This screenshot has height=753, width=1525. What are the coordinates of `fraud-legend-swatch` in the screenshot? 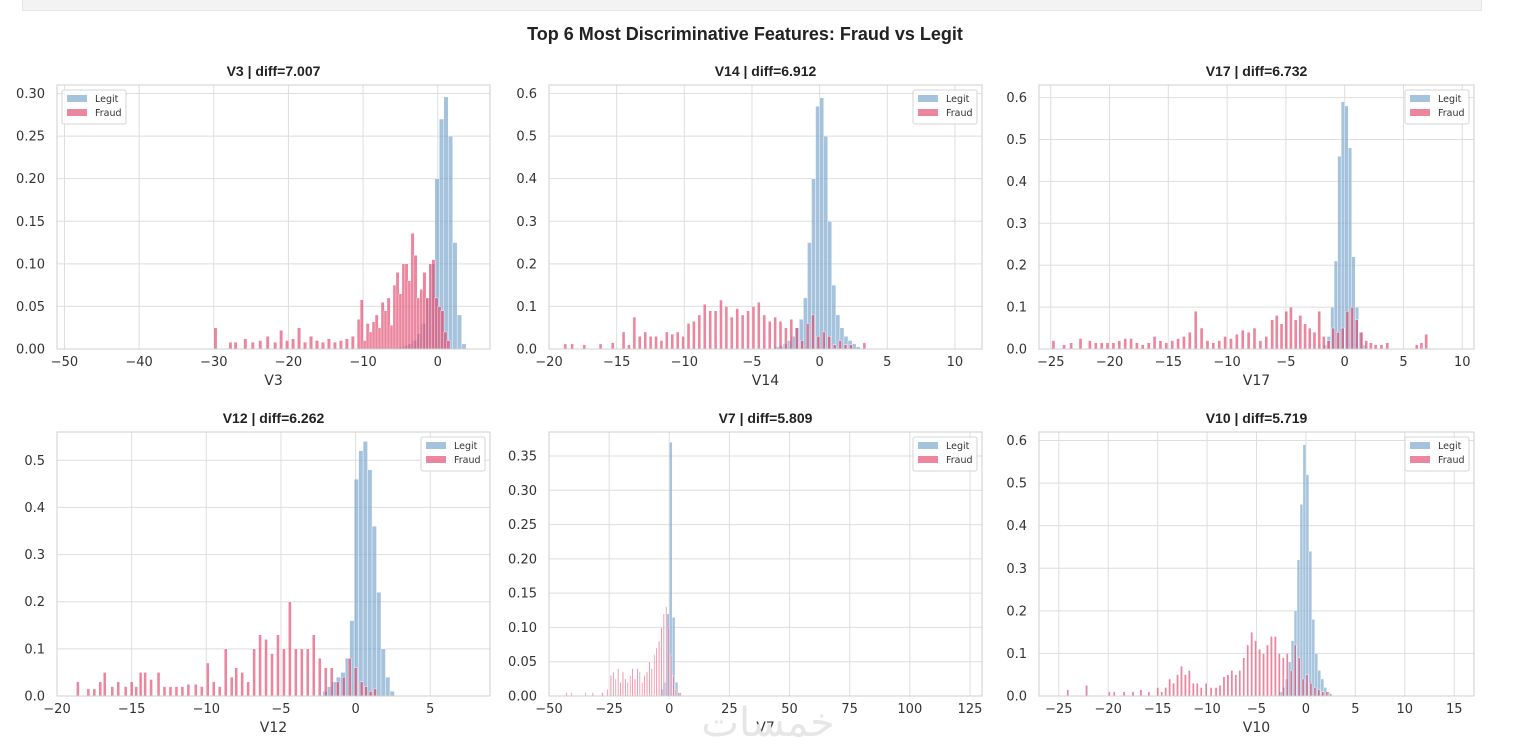 It's located at (1420, 459).